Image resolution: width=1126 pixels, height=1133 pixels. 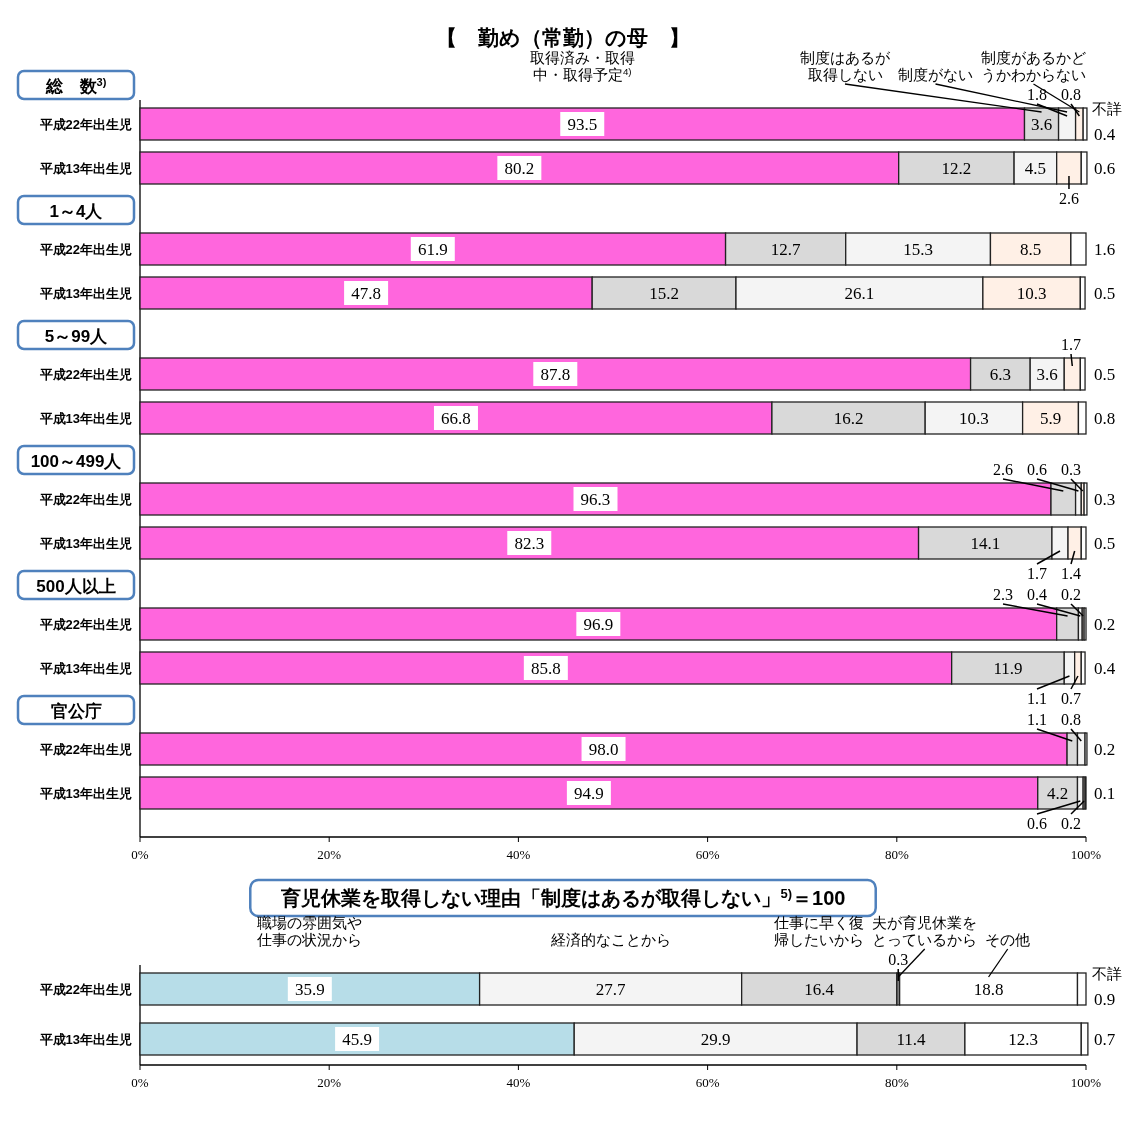 I want to click on data-label: 35.9, so click(x=309, y=989).